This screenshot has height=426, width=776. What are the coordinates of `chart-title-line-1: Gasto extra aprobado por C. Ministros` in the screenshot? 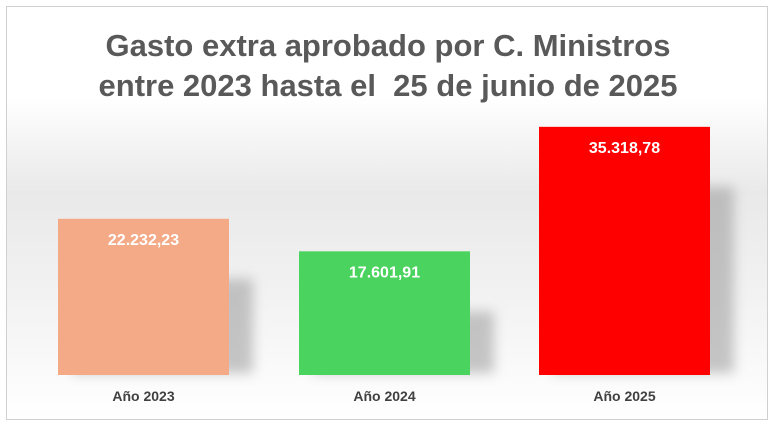 It's located at (388, 45).